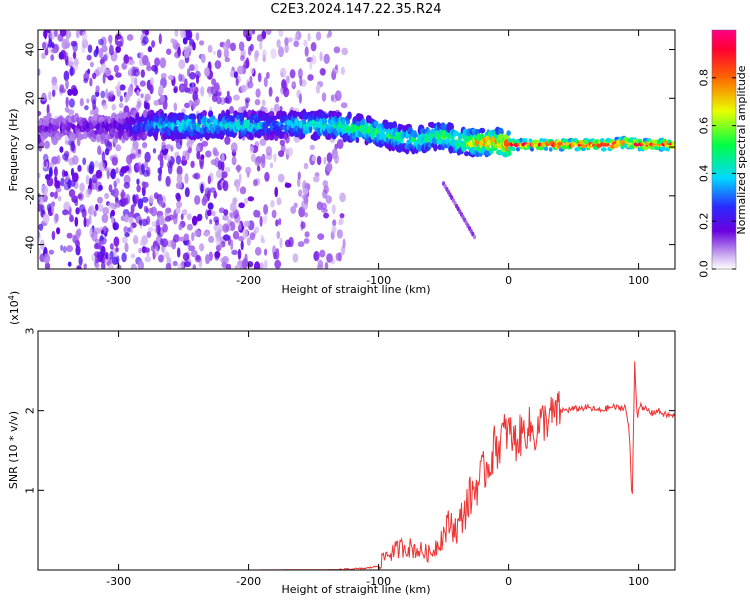 This screenshot has height=600, width=750. What do you see at coordinates (638, 280) in the screenshot?
I see `x-tick-label: 100` at bounding box center [638, 280].